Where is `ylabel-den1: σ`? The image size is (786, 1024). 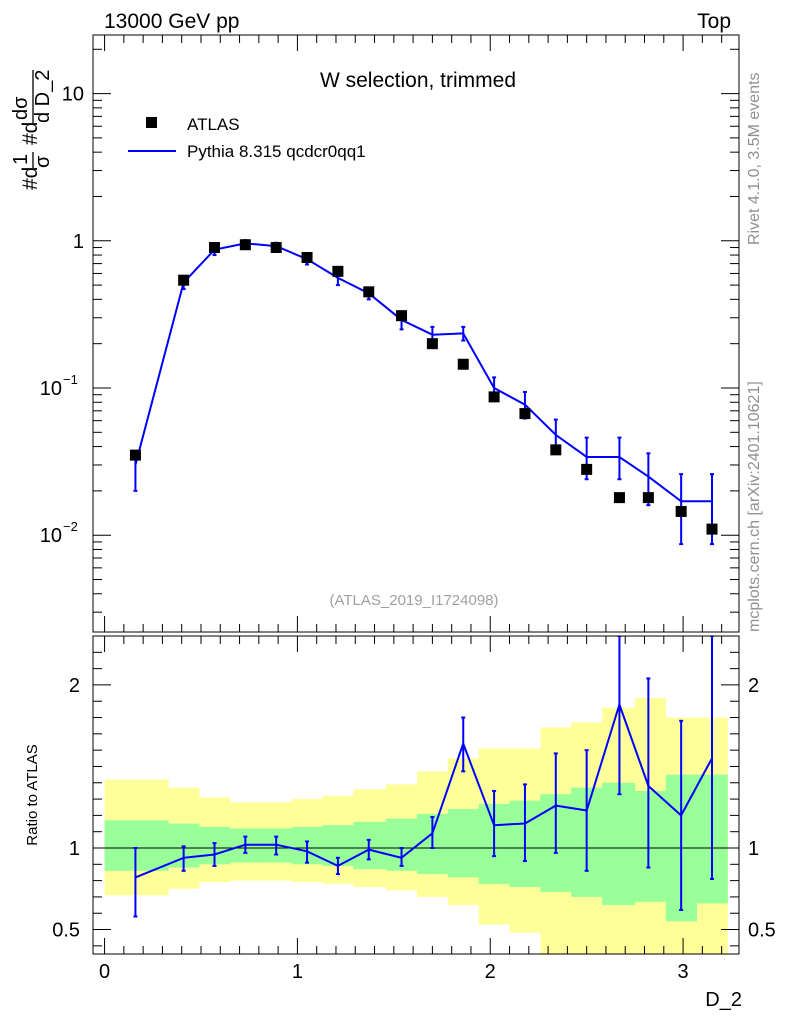 ylabel-den1: σ is located at coordinates (43, 161).